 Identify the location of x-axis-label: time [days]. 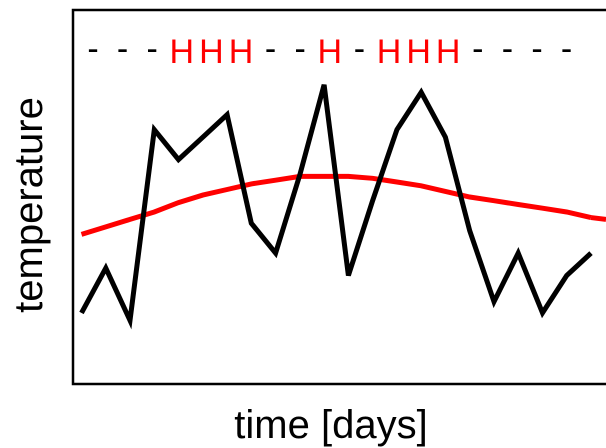
(330, 425).